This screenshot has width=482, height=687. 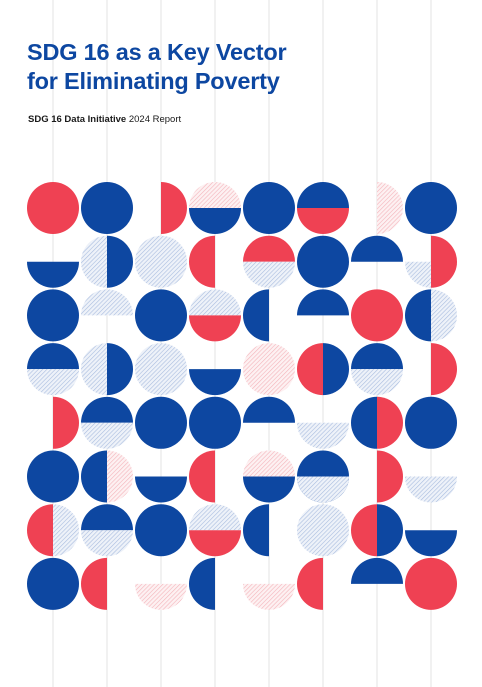 I want to click on title-line-2: for Eliminating Poverty, so click(x=153, y=81).